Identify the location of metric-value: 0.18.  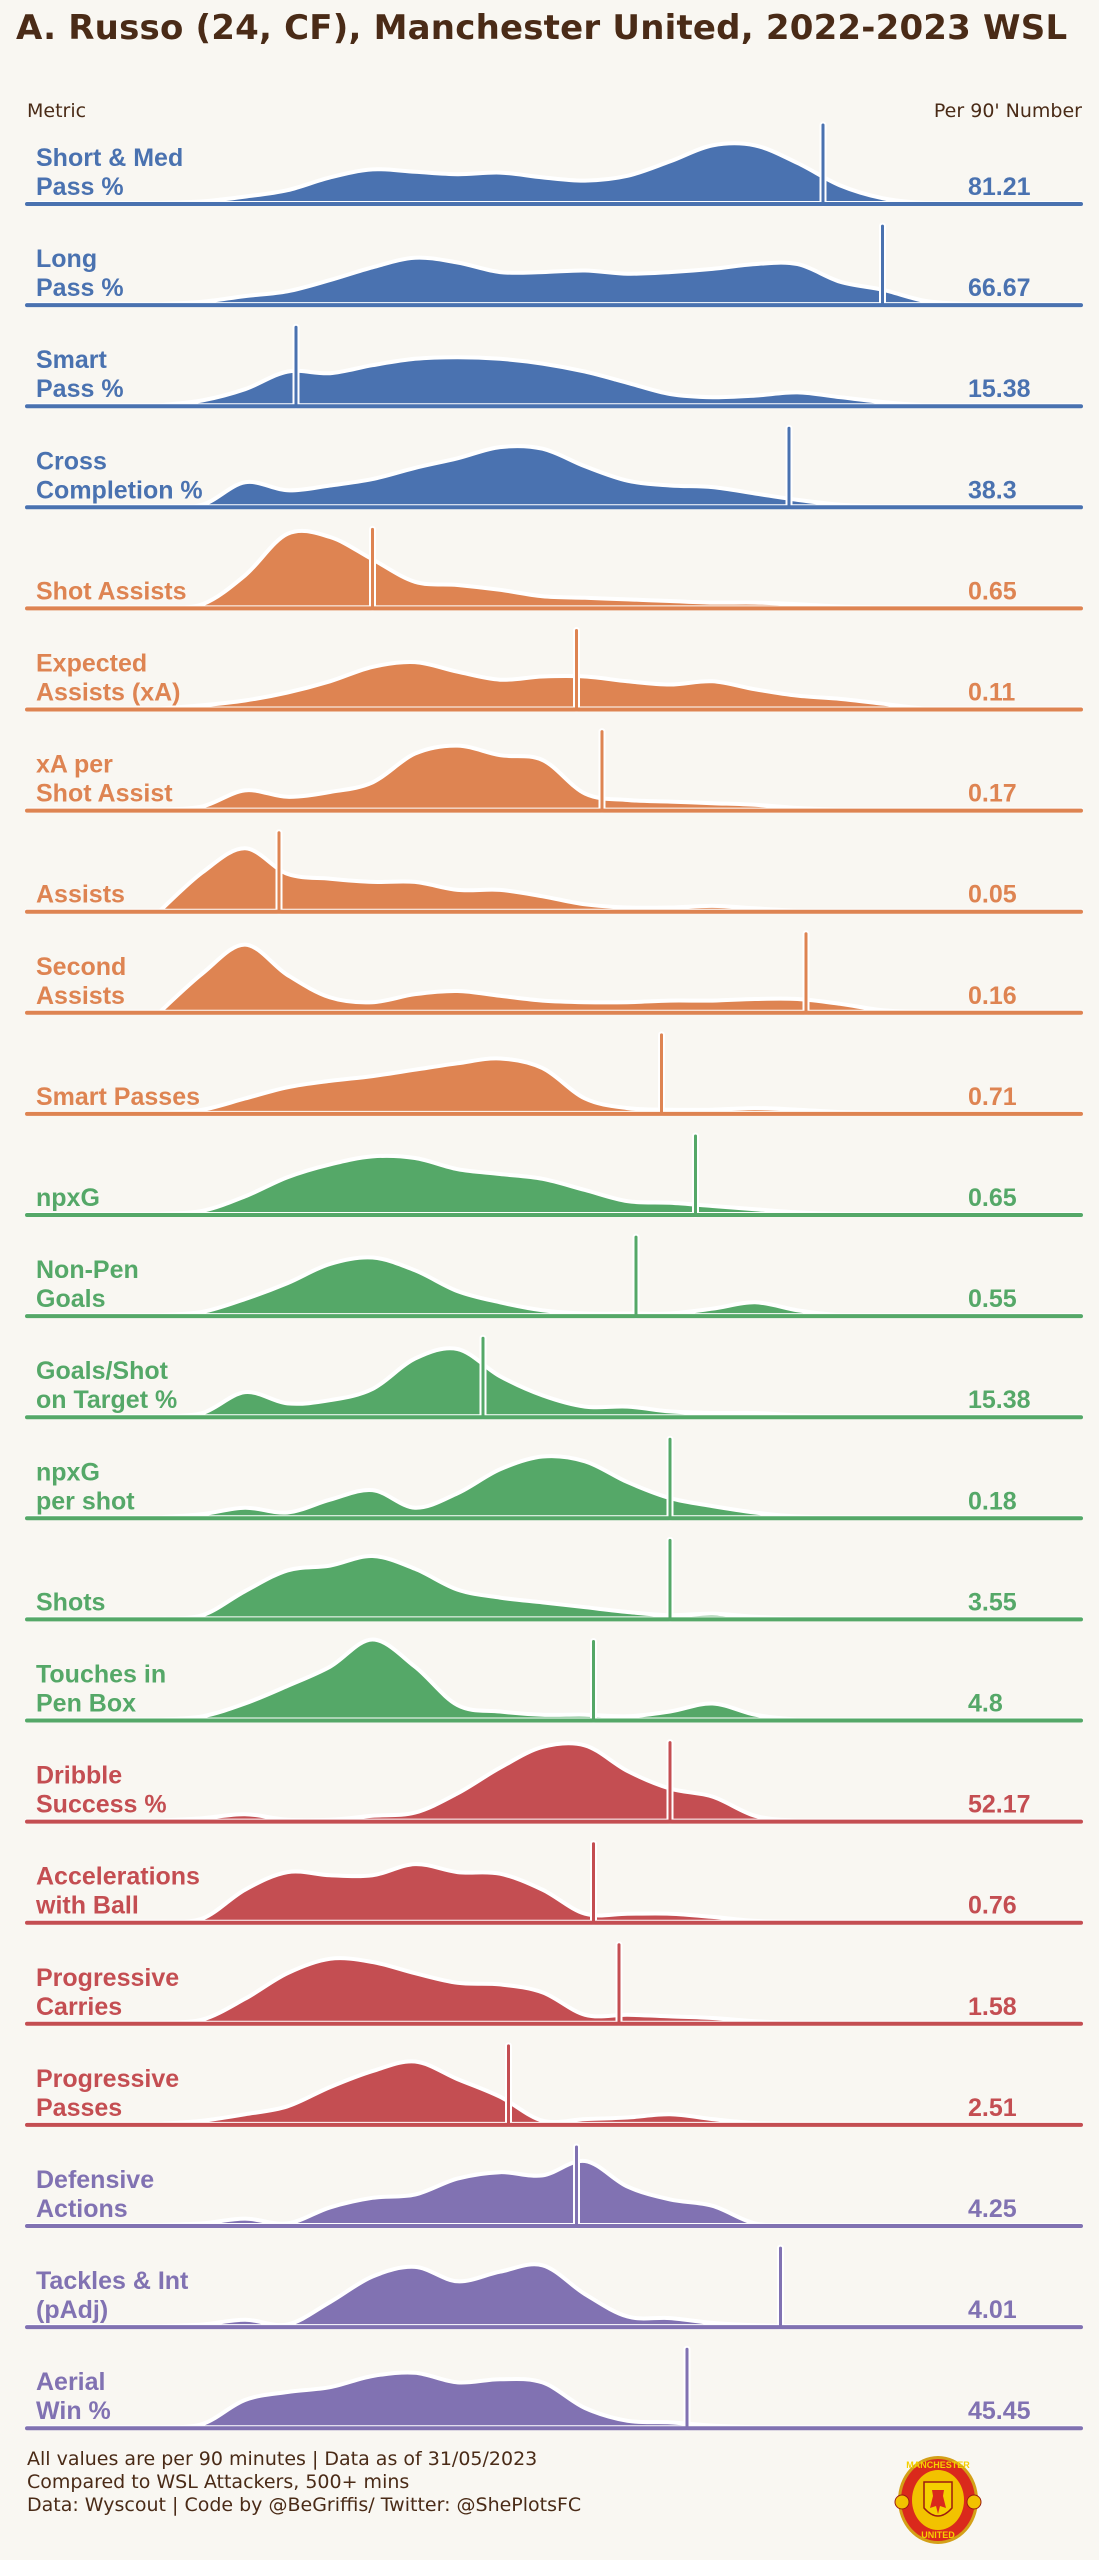
(992, 1501).